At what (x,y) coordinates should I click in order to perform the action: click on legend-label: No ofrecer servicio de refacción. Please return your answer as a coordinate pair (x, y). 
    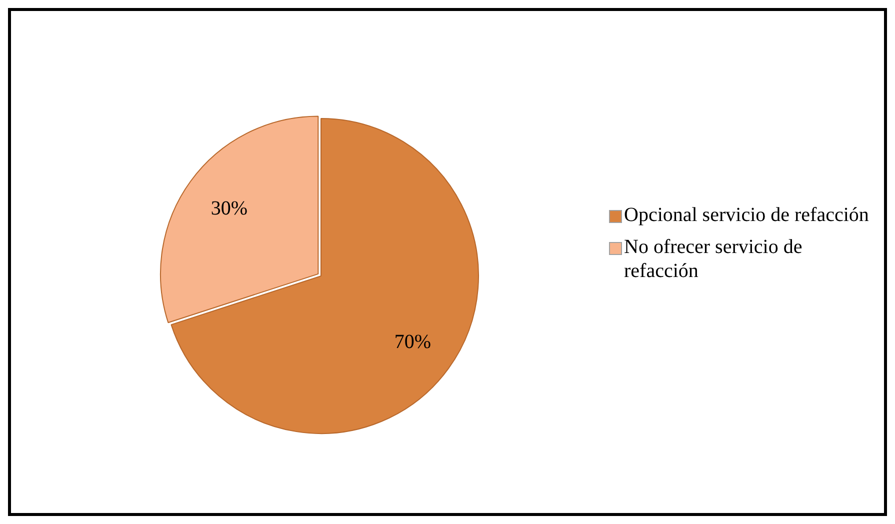
    Looking at the image, I should click on (714, 259).